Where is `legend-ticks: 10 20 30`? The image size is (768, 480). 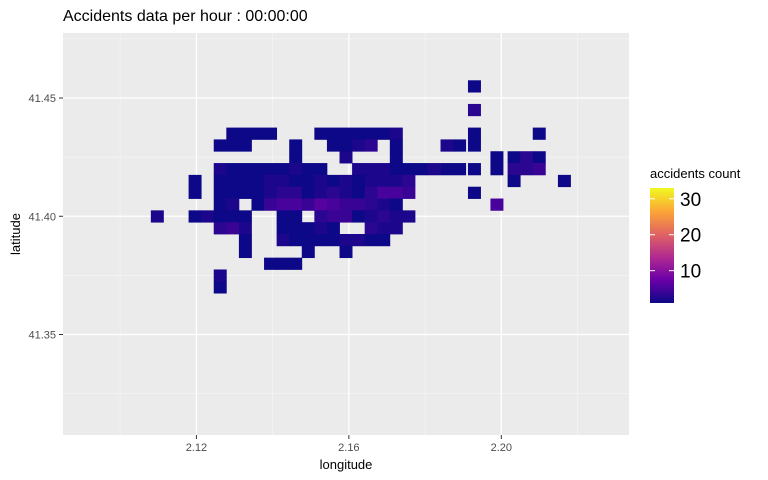 legend-ticks: 10 20 30 is located at coordinates (675, 236).